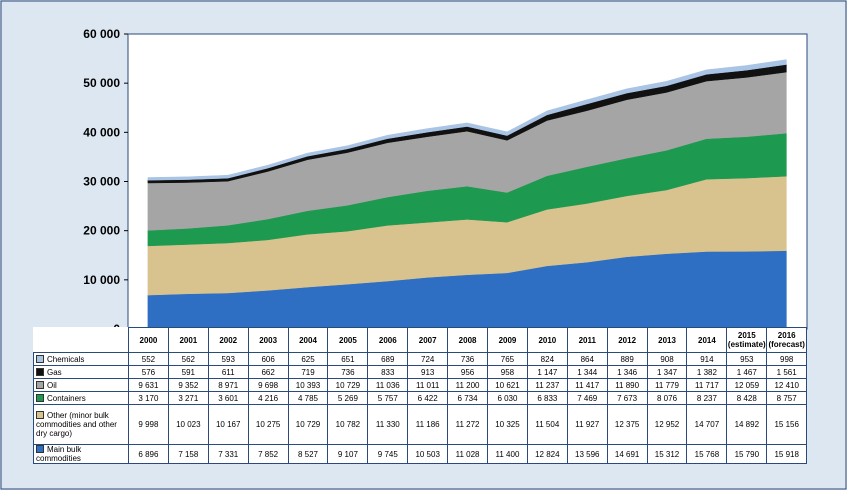 Image resolution: width=847 pixels, height=490 pixels. I want to click on table-cell: 719, so click(308, 372).